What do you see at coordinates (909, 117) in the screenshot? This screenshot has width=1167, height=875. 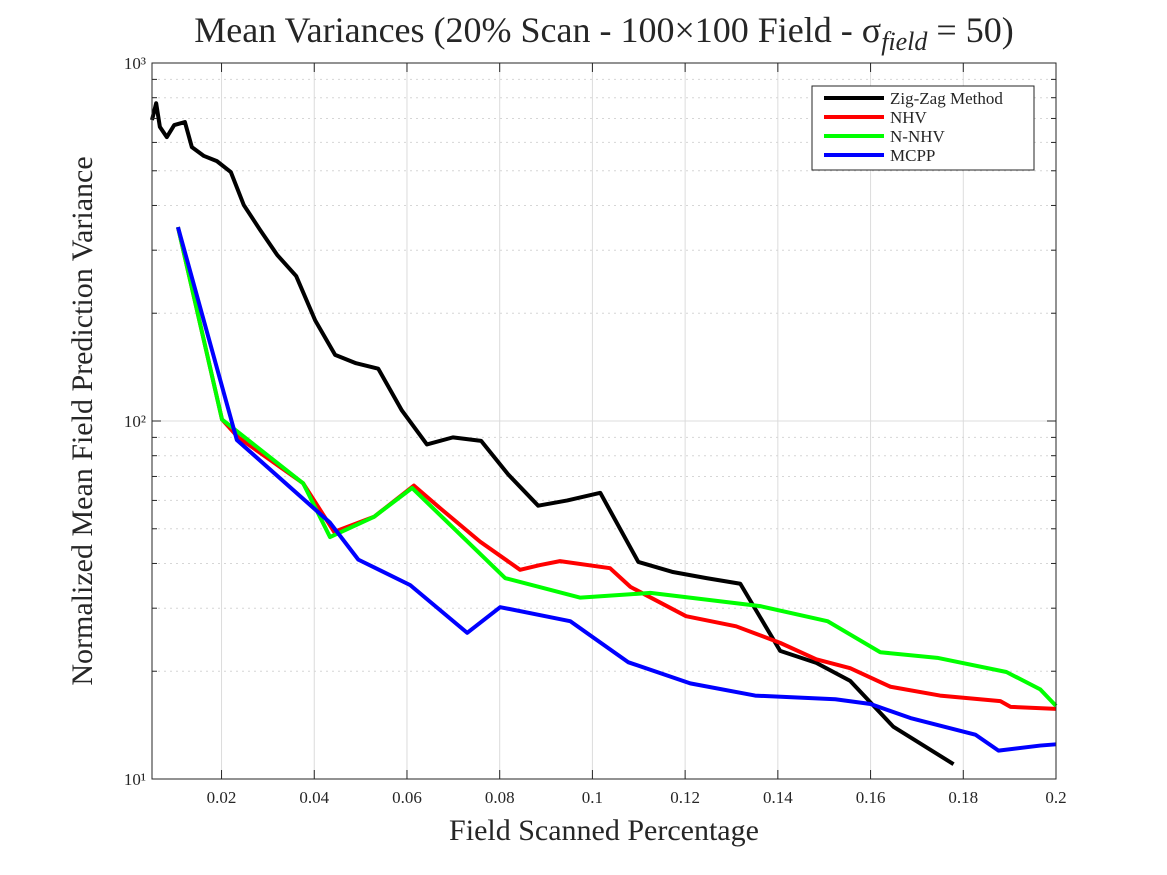 I see `legend-label: NHV` at bounding box center [909, 117].